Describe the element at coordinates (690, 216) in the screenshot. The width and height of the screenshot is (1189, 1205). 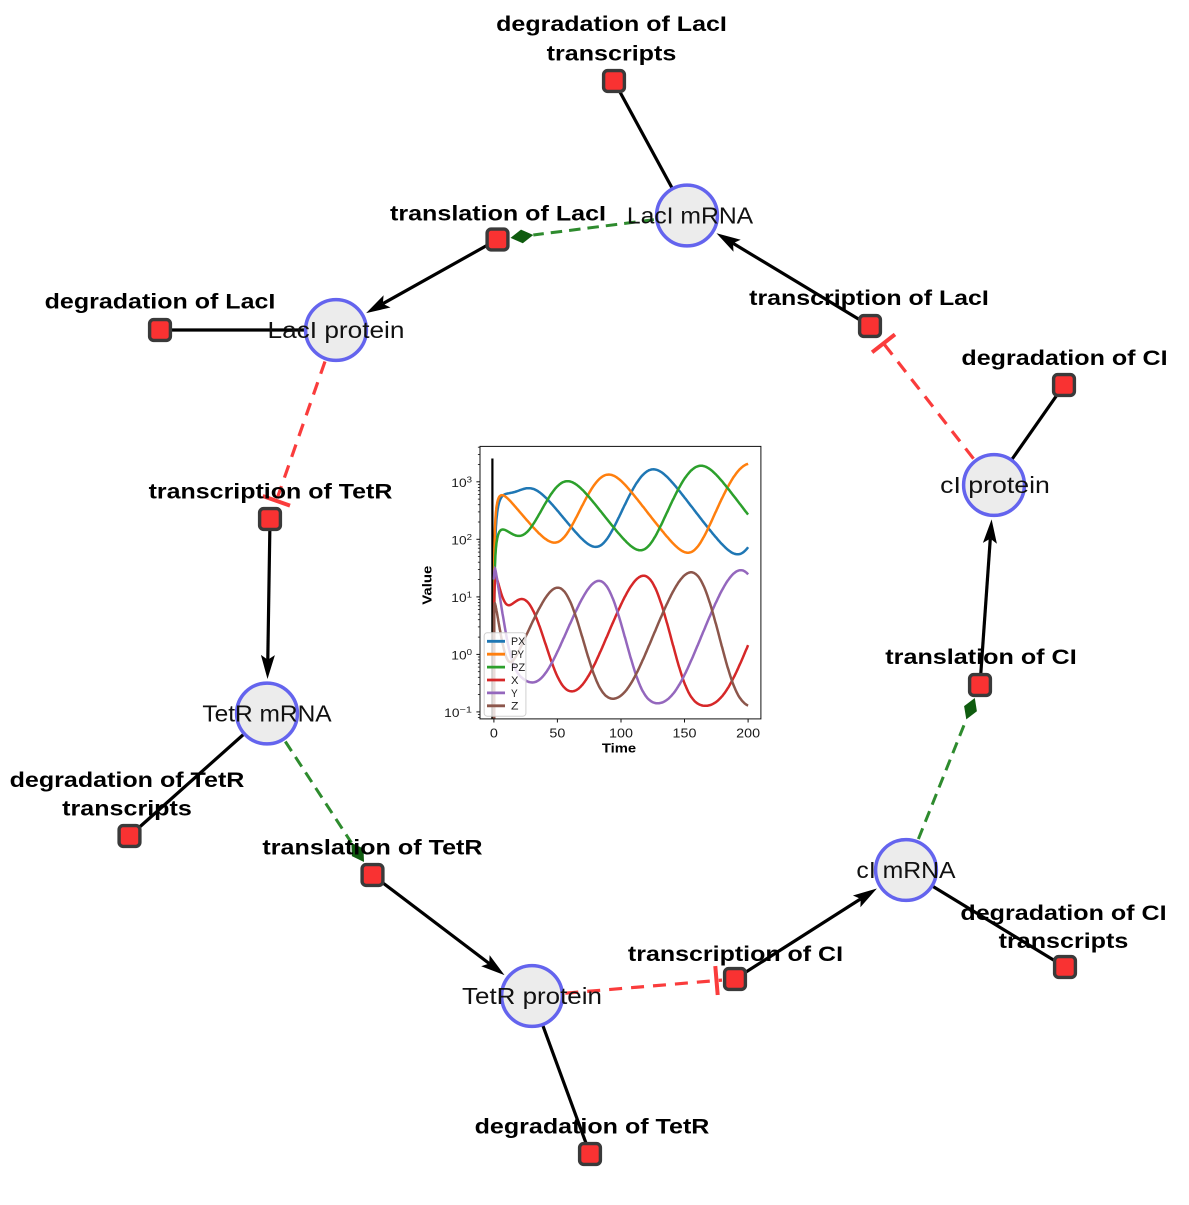
I see `svg-text: LacI mRNA` at that location.